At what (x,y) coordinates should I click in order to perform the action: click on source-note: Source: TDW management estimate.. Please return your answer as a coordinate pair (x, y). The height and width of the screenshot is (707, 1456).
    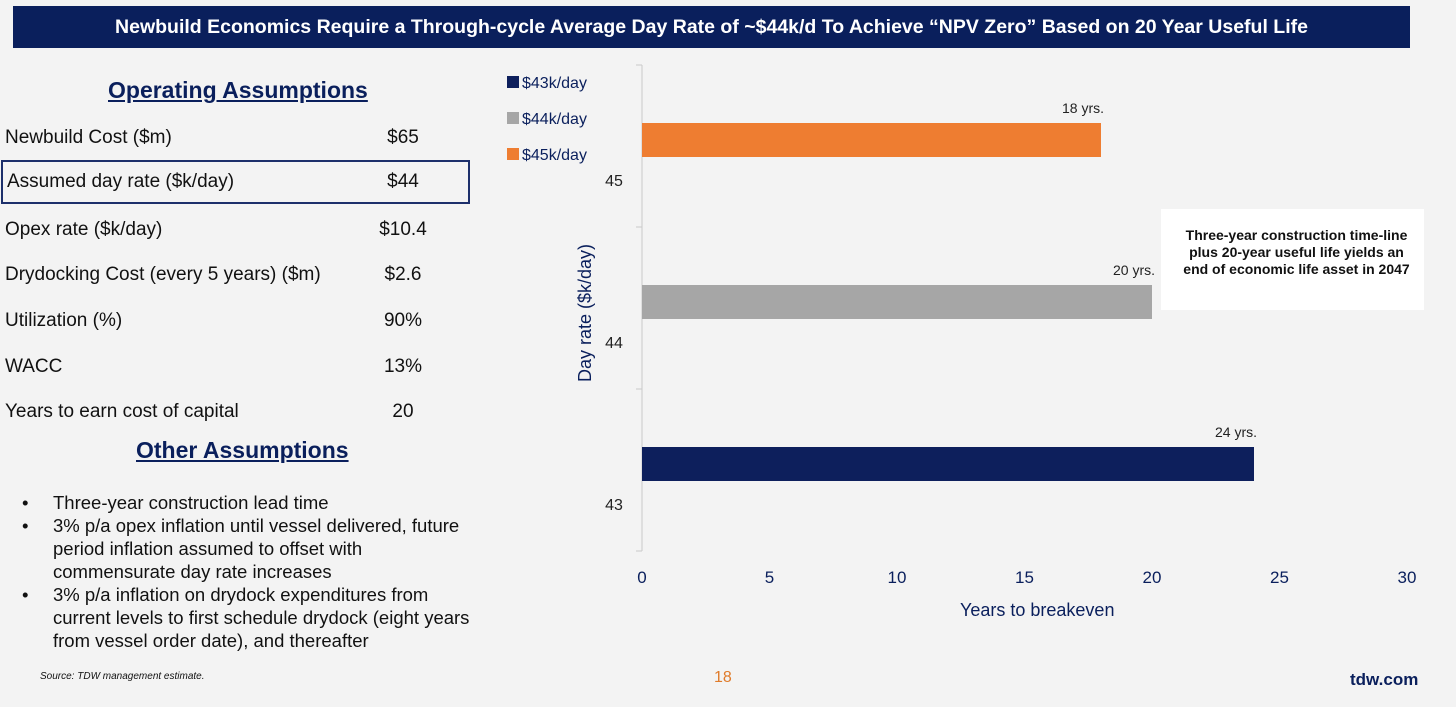
    Looking at the image, I should click on (122, 676).